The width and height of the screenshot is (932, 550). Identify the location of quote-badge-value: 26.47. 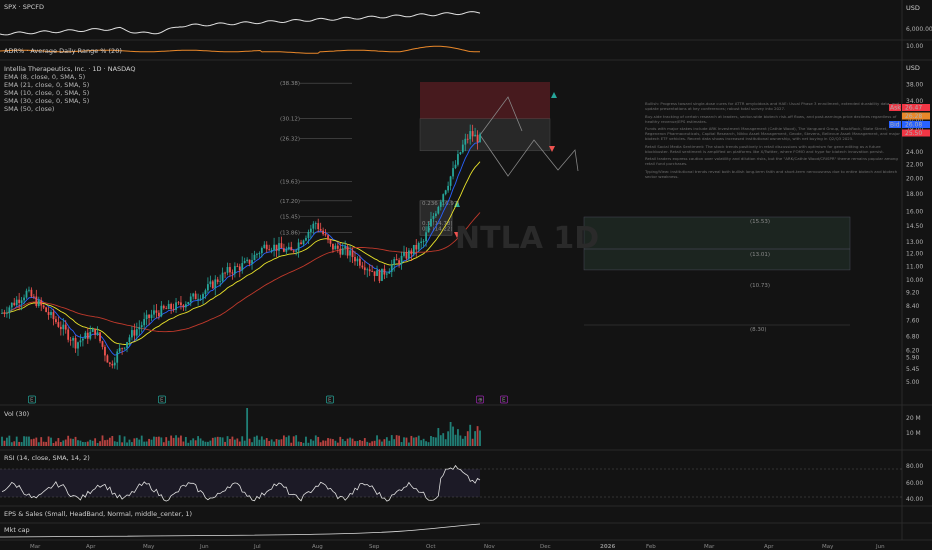
(913, 108).